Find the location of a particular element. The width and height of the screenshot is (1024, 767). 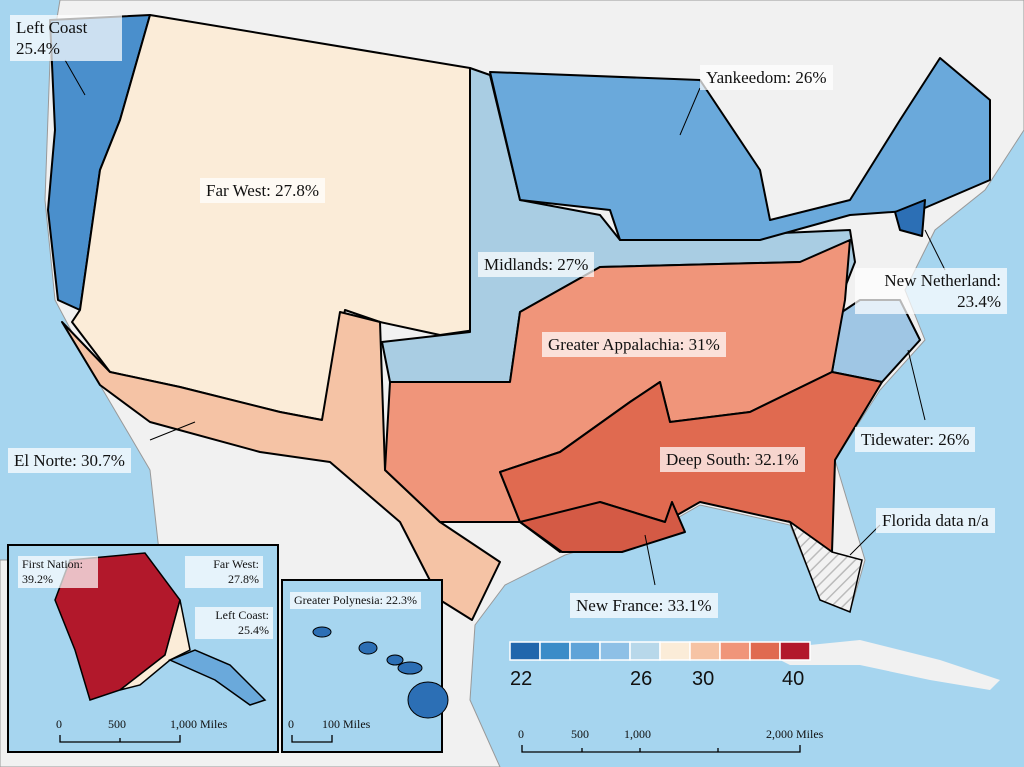

label: Florida data n/a is located at coordinates (935, 520).